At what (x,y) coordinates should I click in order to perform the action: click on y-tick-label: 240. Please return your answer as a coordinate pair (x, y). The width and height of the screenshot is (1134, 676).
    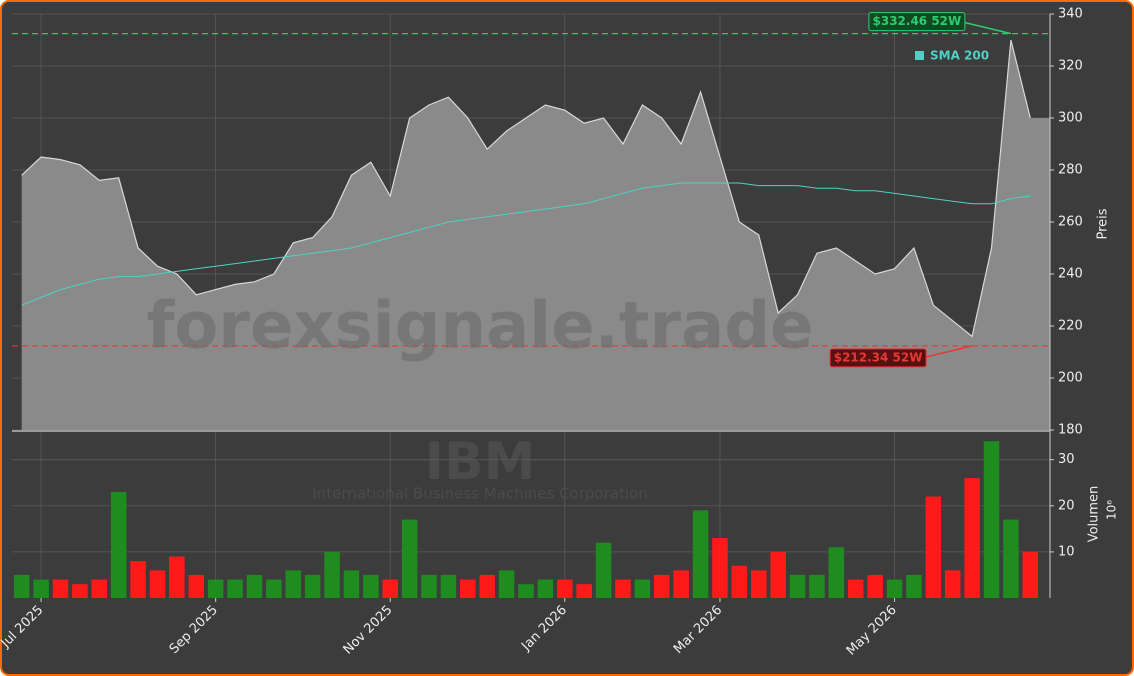
    Looking at the image, I should click on (1070, 274).